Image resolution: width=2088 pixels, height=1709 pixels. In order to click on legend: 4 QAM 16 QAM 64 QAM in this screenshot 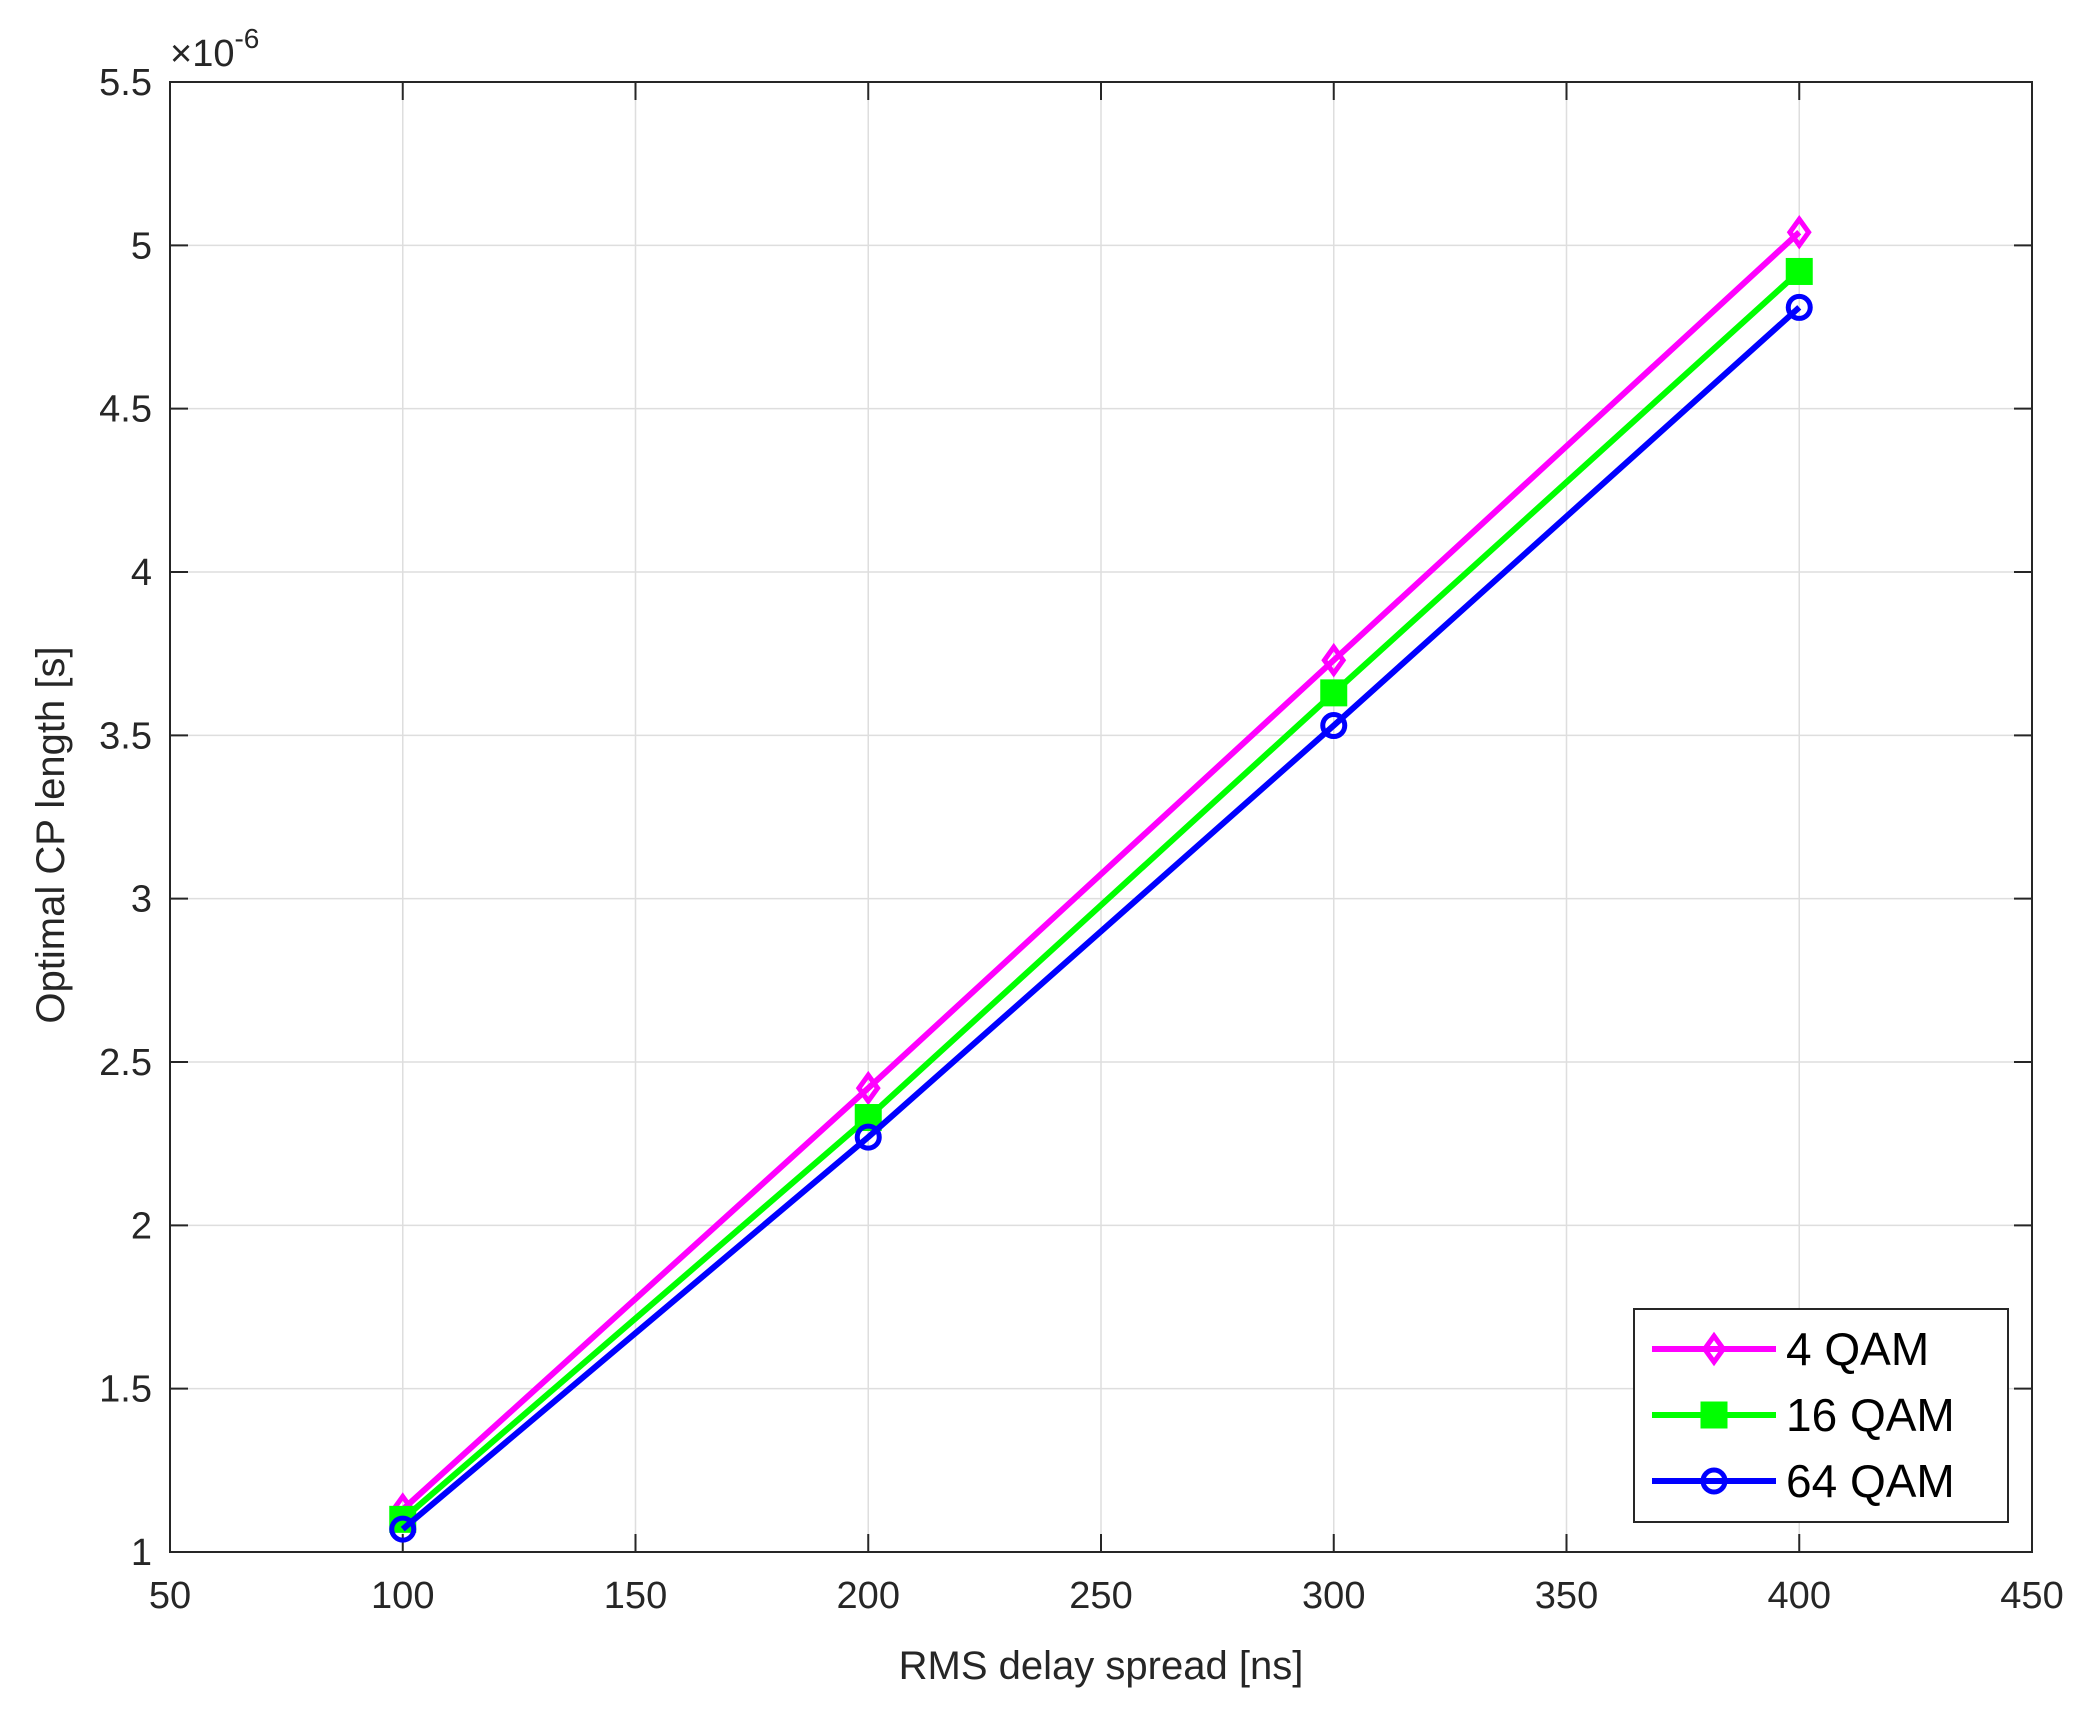, I will do `click(1821, 1415)`.